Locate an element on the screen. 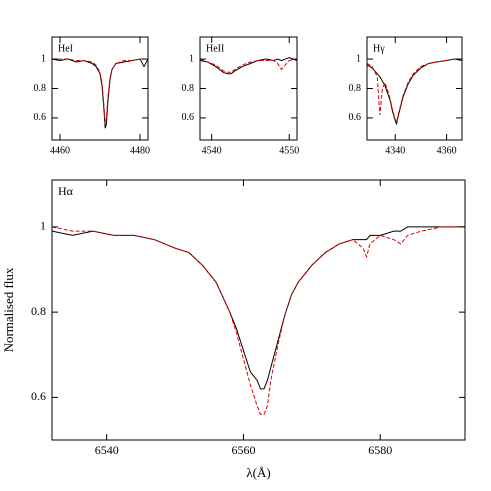  y-axis-label: Normalised flux is located at coordinates (8, 309).